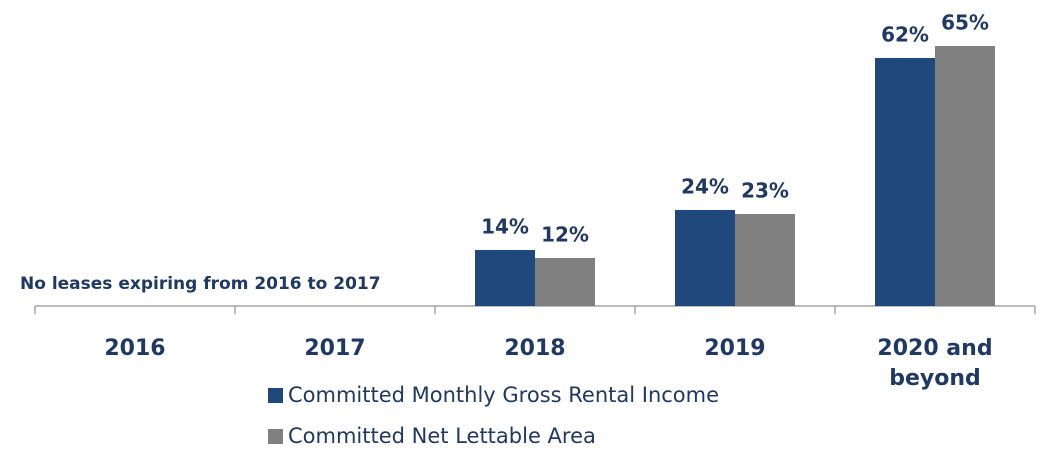 This screenshot has height=455, width=1041. I want to click on legend-label: Committed Net Lettable Area, so click(442, 436).